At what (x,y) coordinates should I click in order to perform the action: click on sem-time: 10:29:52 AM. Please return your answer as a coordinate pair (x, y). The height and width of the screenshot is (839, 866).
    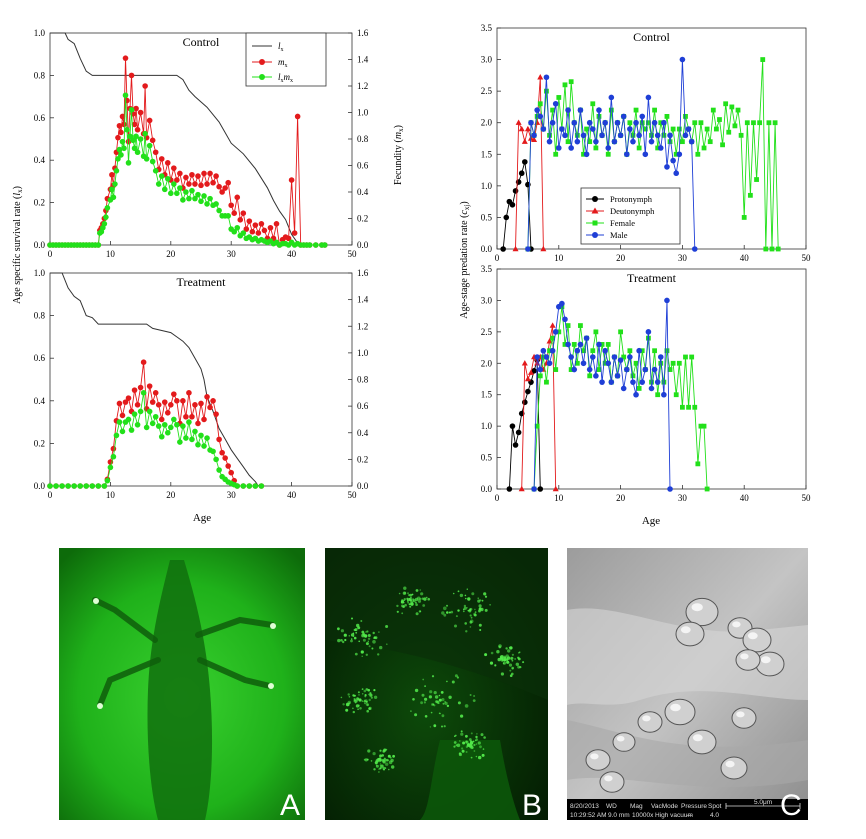
    Looking at the image, I should click on (588, 815).